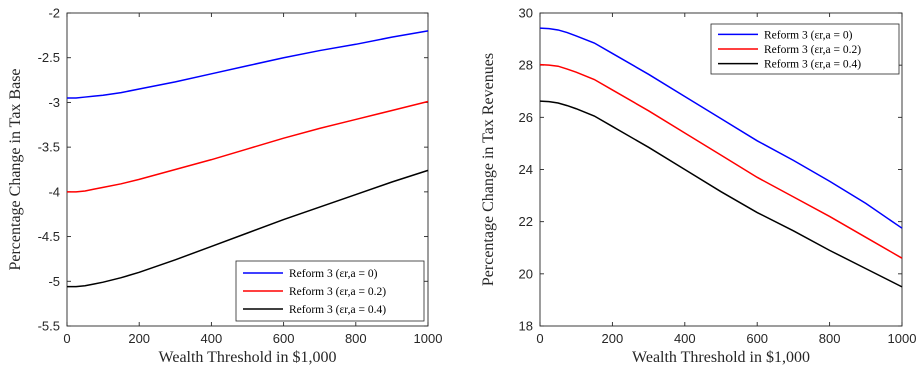 The image size is (922, 380). Describe the element at coordinates (54, 281) in the screenshot. I see `y-tick-label: -5` at that location.